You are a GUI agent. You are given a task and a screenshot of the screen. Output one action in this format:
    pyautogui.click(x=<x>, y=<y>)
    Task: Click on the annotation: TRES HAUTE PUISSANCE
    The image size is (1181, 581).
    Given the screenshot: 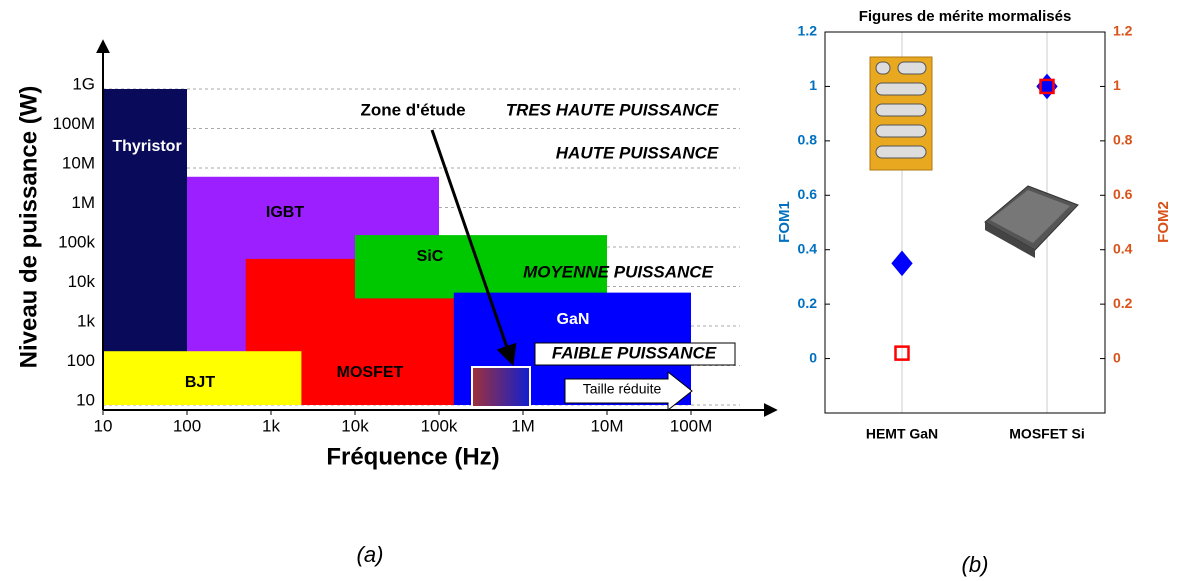 What is the action you would take?
    pyautogui.click(x=612, y=109)
    